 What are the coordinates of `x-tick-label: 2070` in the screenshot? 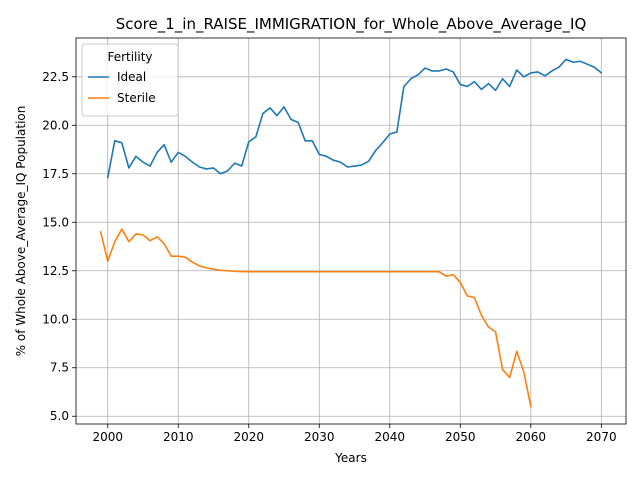 It's located at (601, 437).